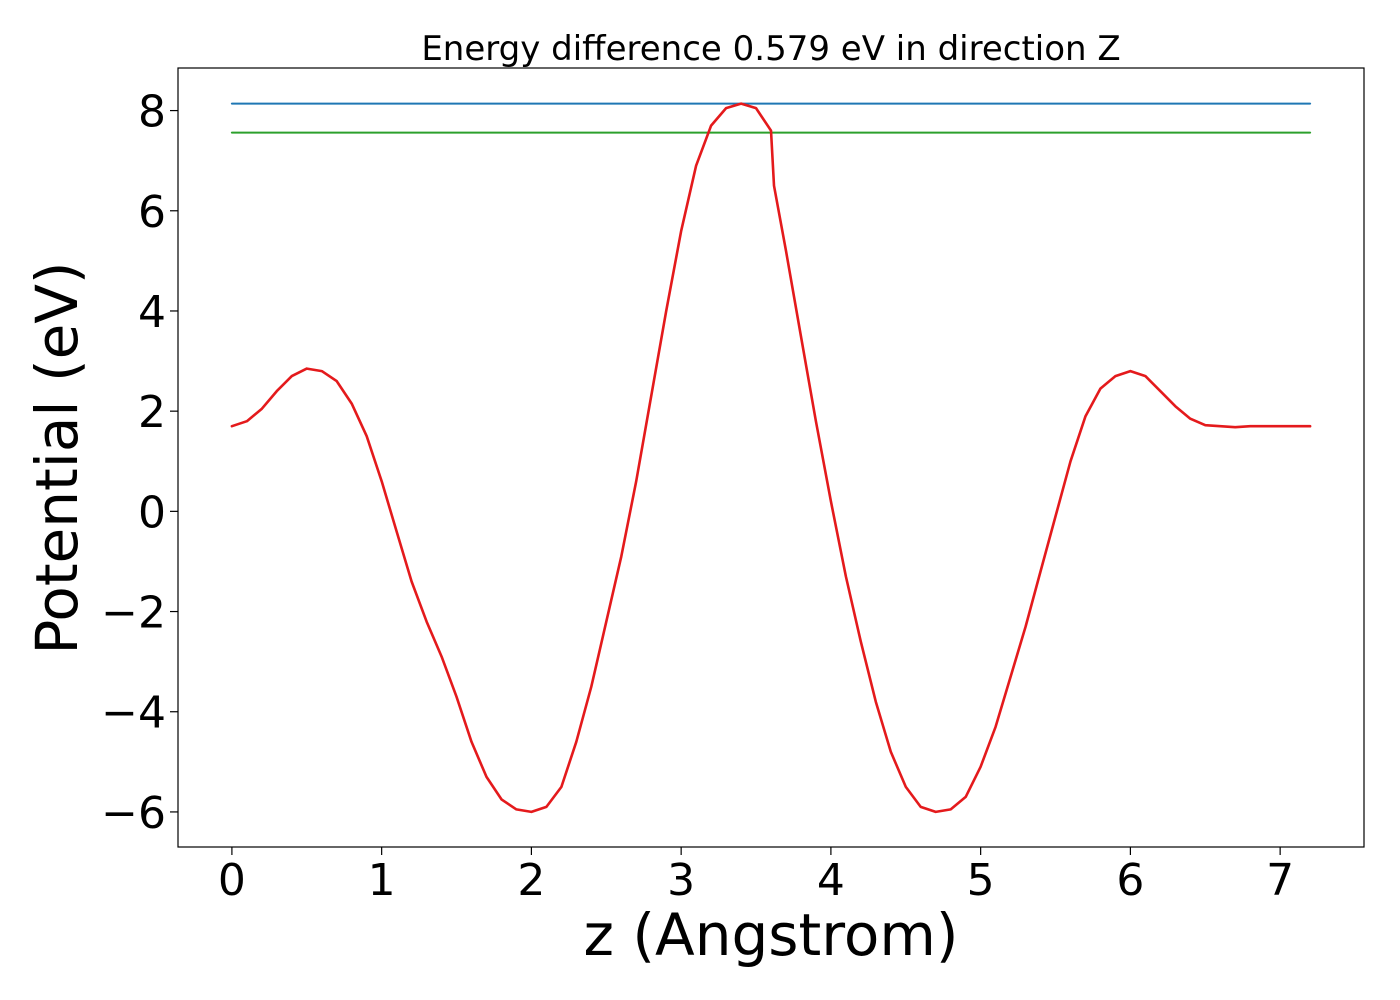 The height and width of the screenshot is (1000, 1400). Describe the element at coordinates (152, 112) in the screenshot. I see `y-tick-label: 8` at that location.